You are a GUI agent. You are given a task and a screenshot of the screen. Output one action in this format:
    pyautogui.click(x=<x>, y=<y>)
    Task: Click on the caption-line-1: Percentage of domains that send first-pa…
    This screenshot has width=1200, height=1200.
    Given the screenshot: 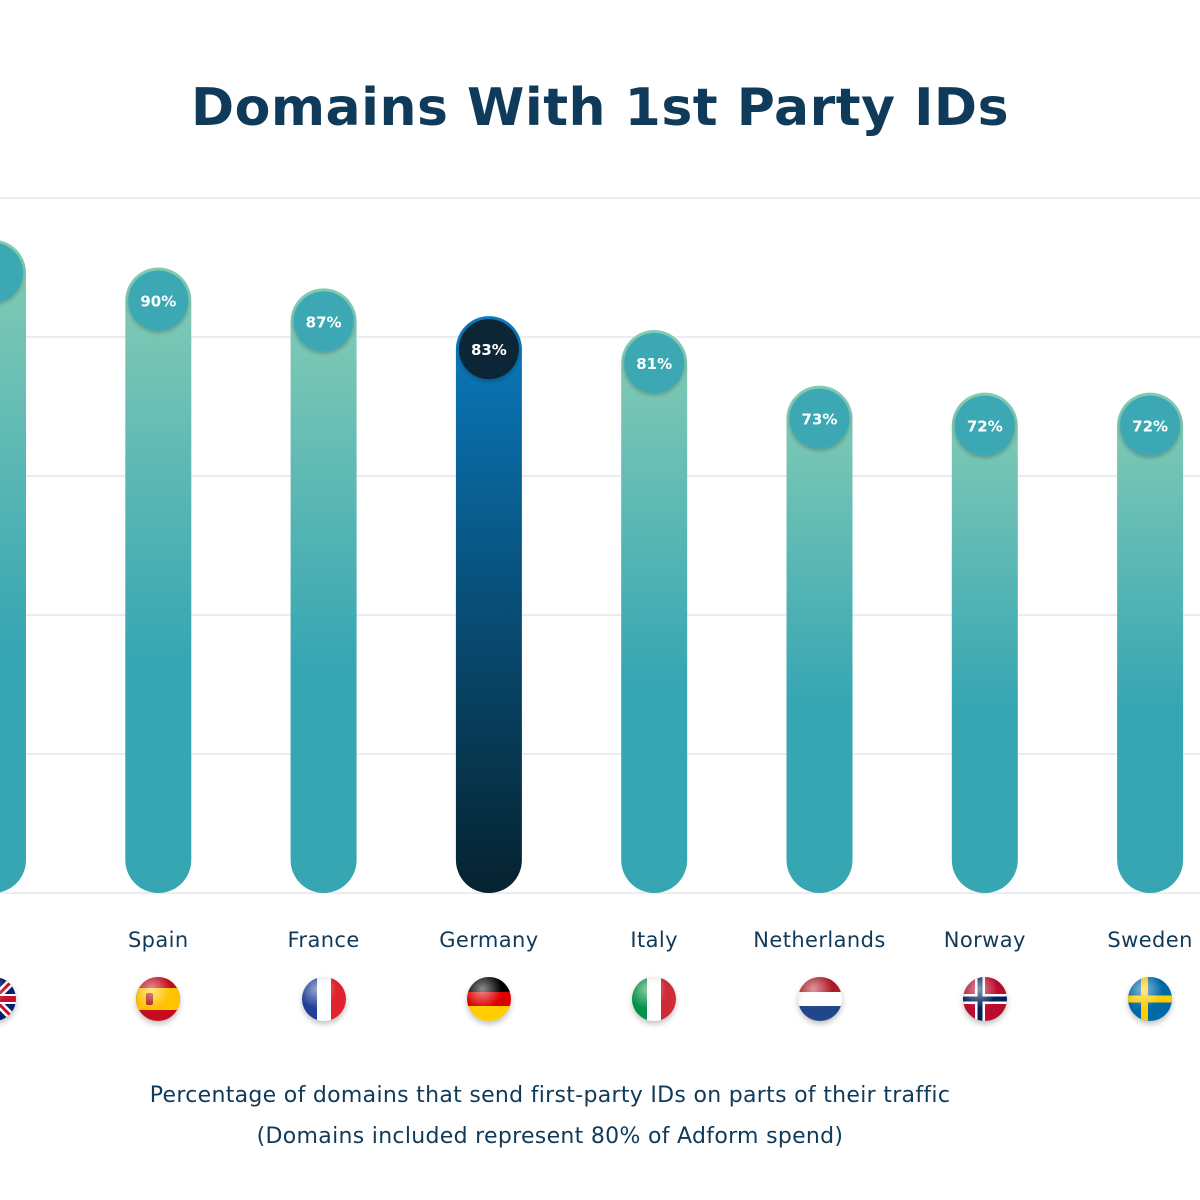 What is the action you would take?
    pyautogui.click(x=550, y=1095)
    